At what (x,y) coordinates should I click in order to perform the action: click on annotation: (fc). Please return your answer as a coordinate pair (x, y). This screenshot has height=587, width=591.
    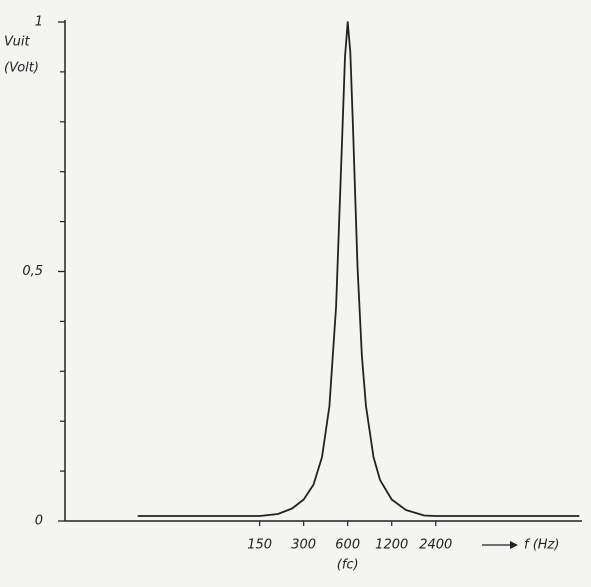
    Looking at the image, I should click on (348, 565).